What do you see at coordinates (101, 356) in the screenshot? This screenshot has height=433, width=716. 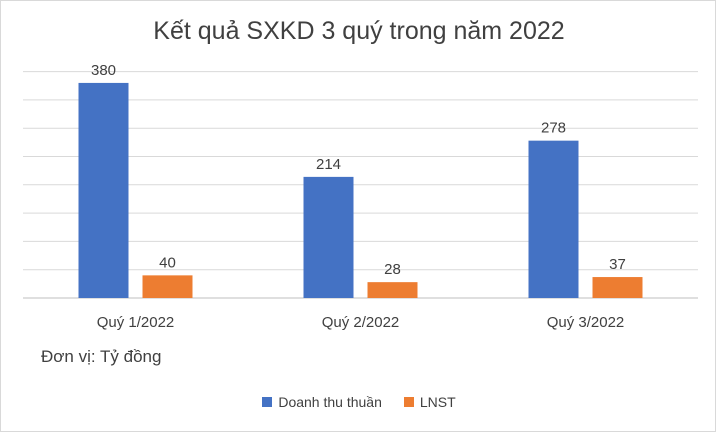 I see `unit-note: Đơn vị: Tỷ đồng` at bounding box center [101, 356].